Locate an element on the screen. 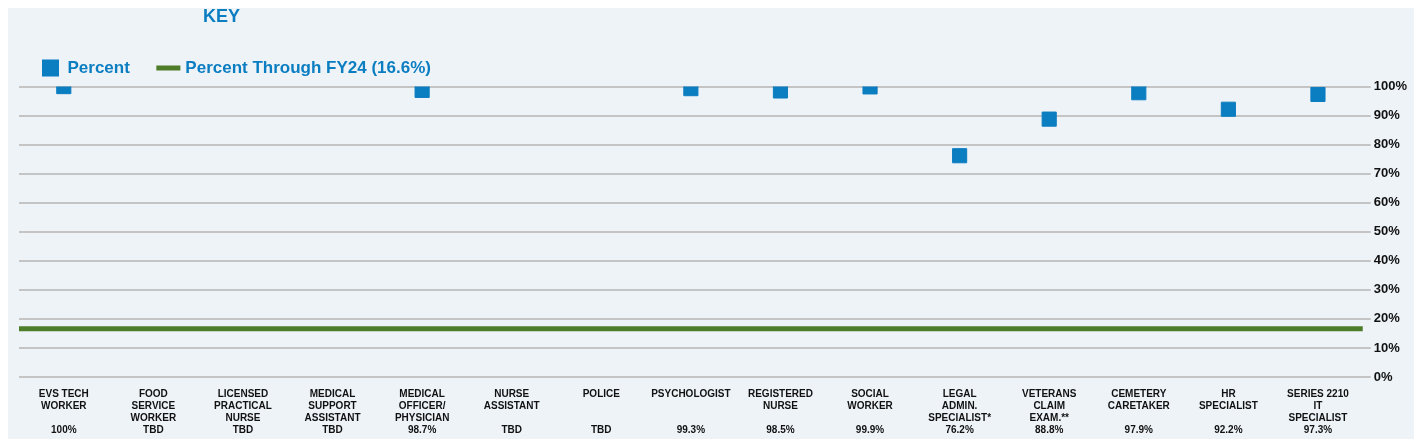  x-tick-label: MEDICAL OFFICER/ PHYSICIAN is located at coordinates (422, 405).